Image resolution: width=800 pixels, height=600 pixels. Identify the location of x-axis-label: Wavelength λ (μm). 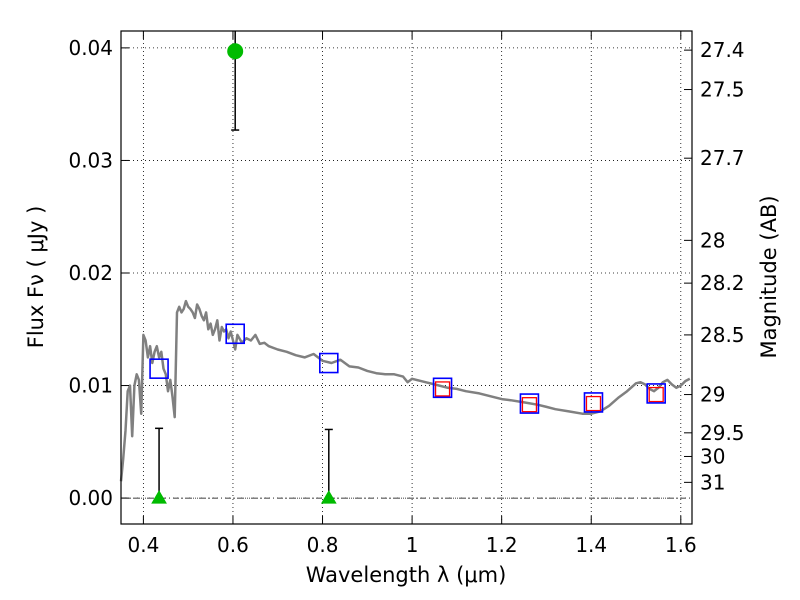
(406, 575).